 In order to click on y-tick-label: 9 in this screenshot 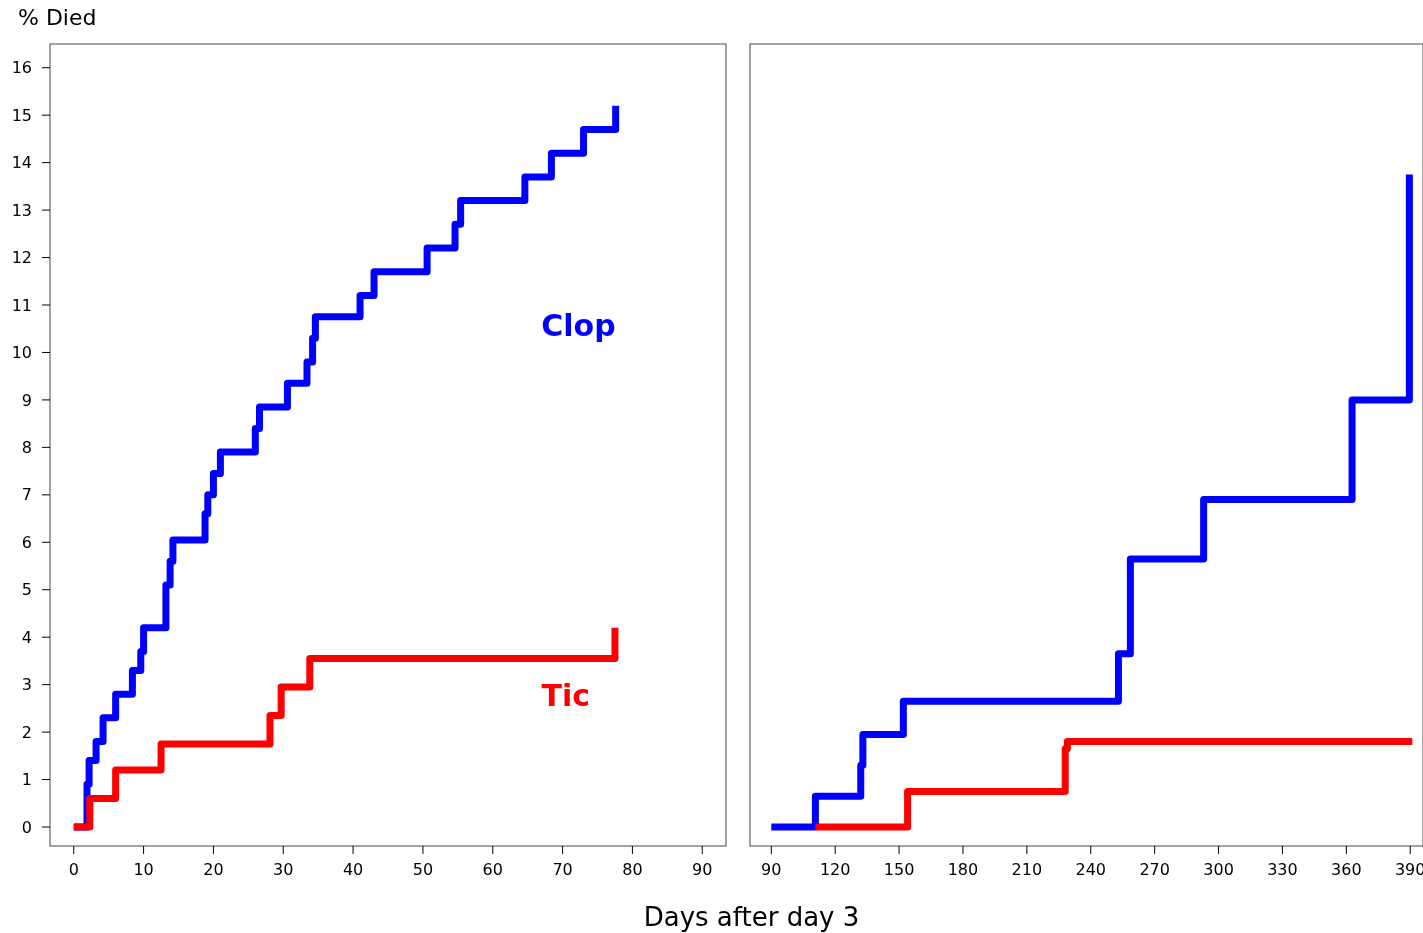, I will do `click(26, 400)`.